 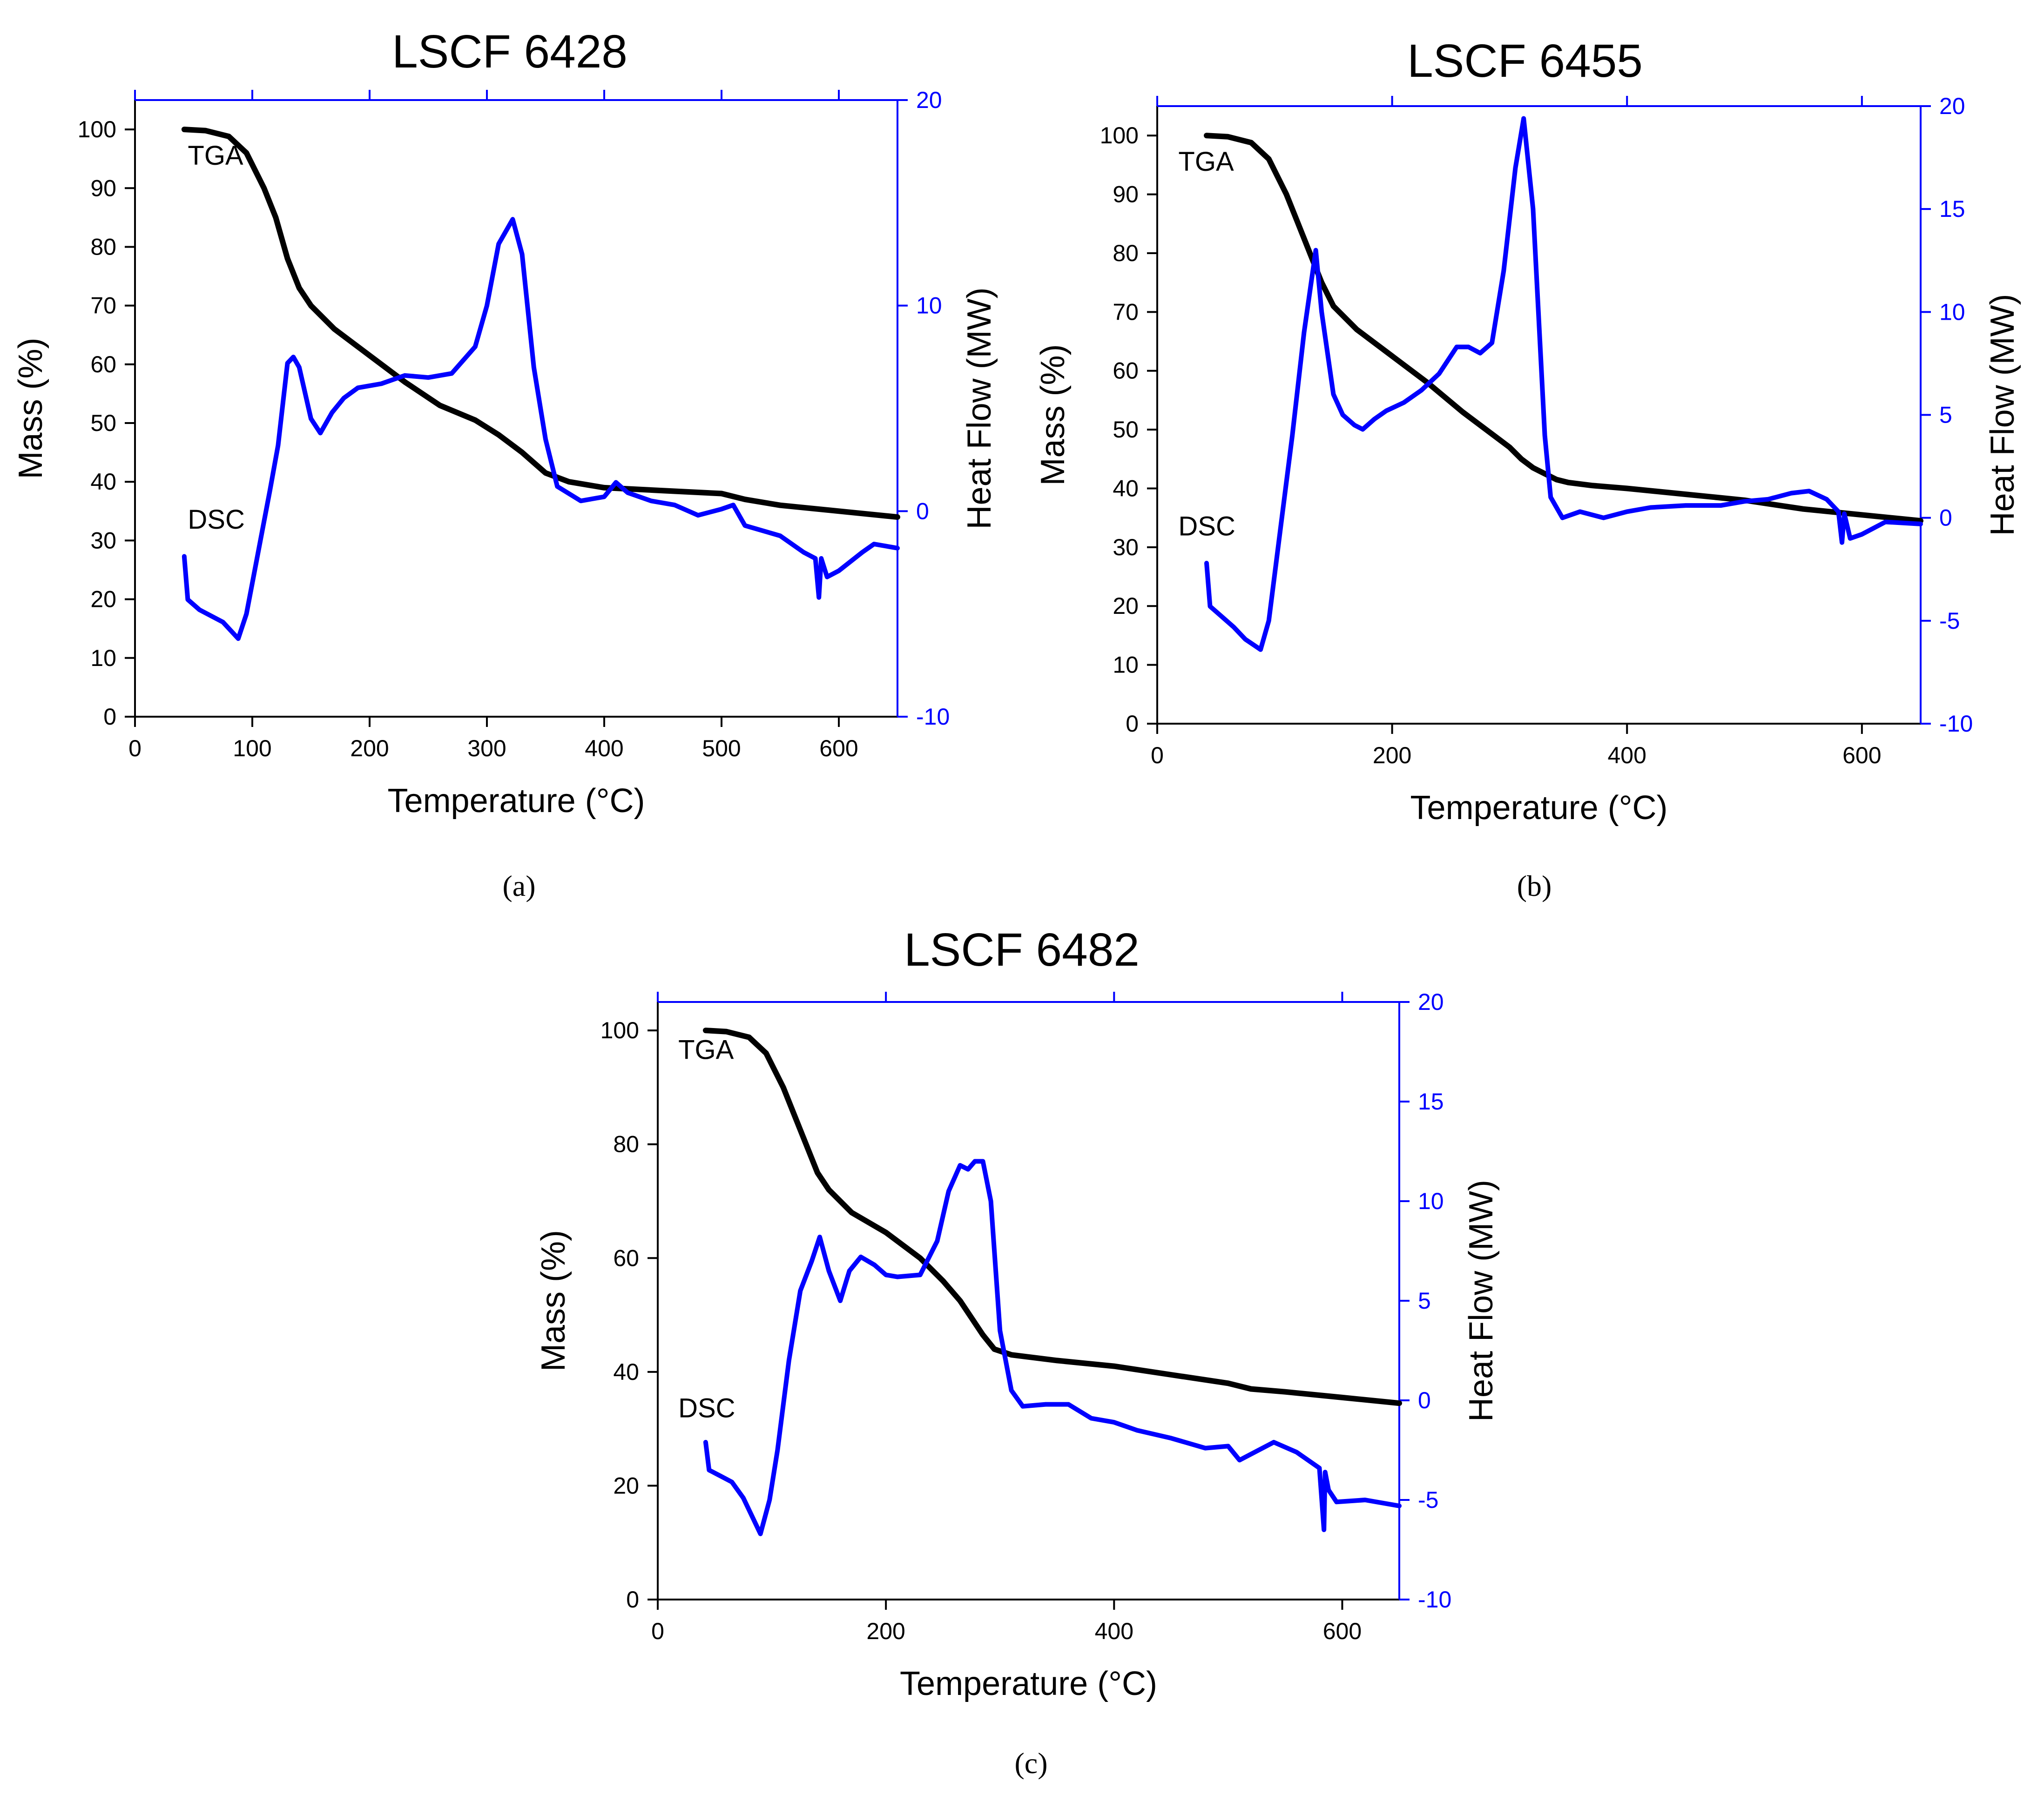 What do you see at coordinates (1022, 950) in the screenshot?
I see `chart-title: LSCF 6482` at bounding box center [1022, 950].